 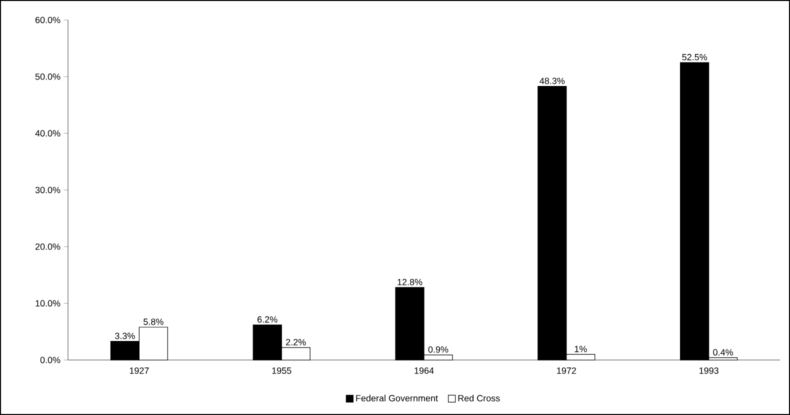 What do you see at coordinates (552, 81) in the screenshot?
I see `data-label: 48.3%` at bounding box center [552, 81].